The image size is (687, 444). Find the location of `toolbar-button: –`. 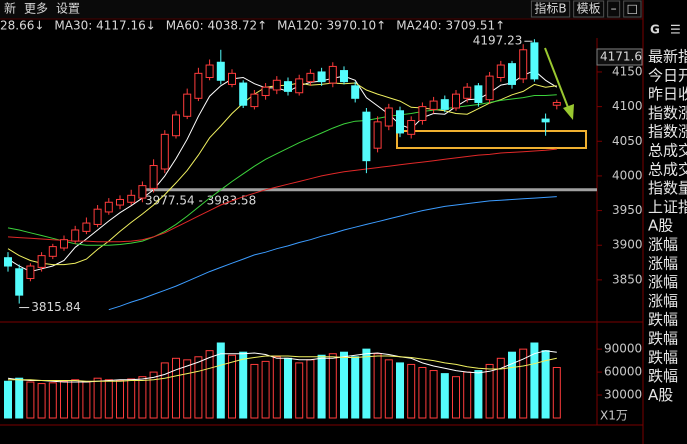

toolbar-button: – is located at coordinates (614, 9).